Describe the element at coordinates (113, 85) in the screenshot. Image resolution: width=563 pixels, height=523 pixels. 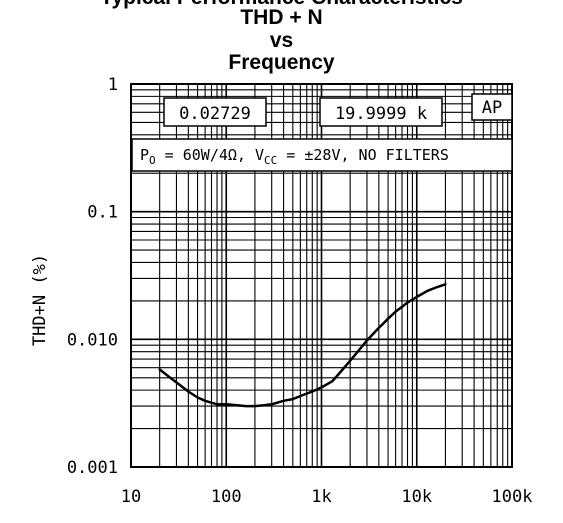
I see `y-tick-label: 1` at that location.